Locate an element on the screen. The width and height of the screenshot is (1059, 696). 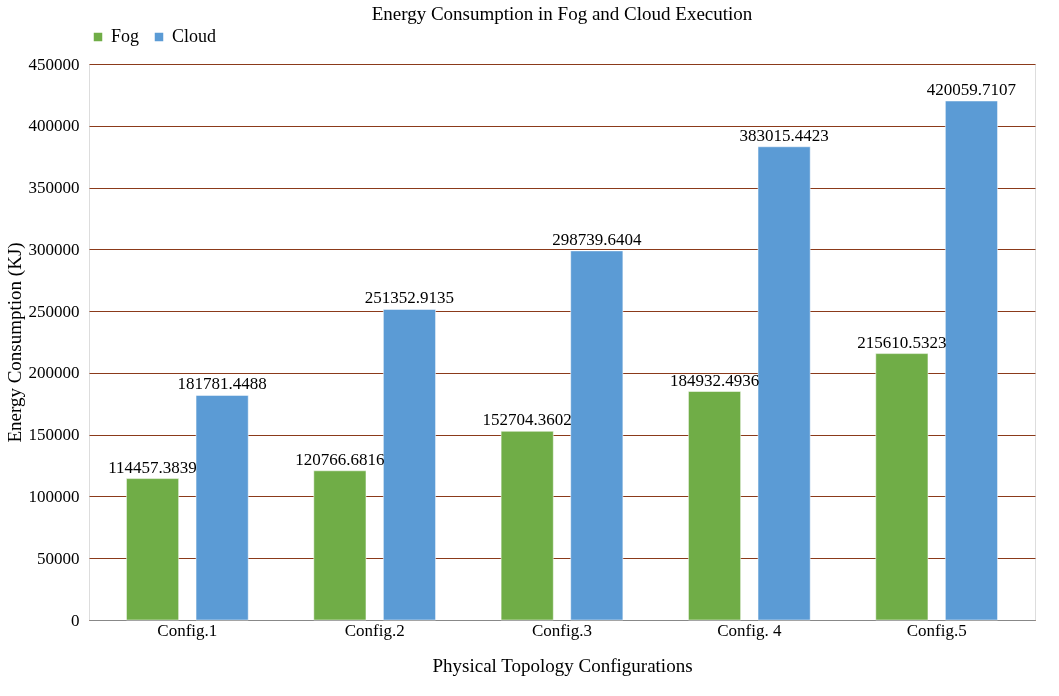
x-tick-label: Config.5 is located at coordinates (936, 630).